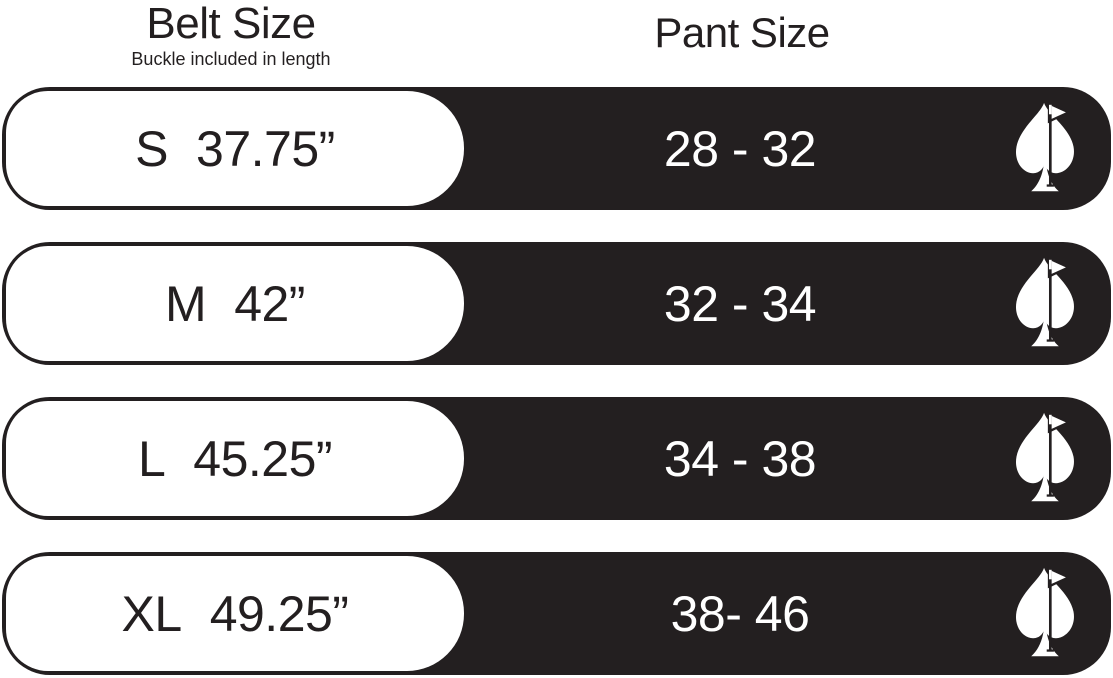 The height and width of the screenshot is (678, 1113). What do you see at coordinates (279, 613) in the screenshot?
I see `belt-length-value: 49.25”` at bounding box center [279, 613].